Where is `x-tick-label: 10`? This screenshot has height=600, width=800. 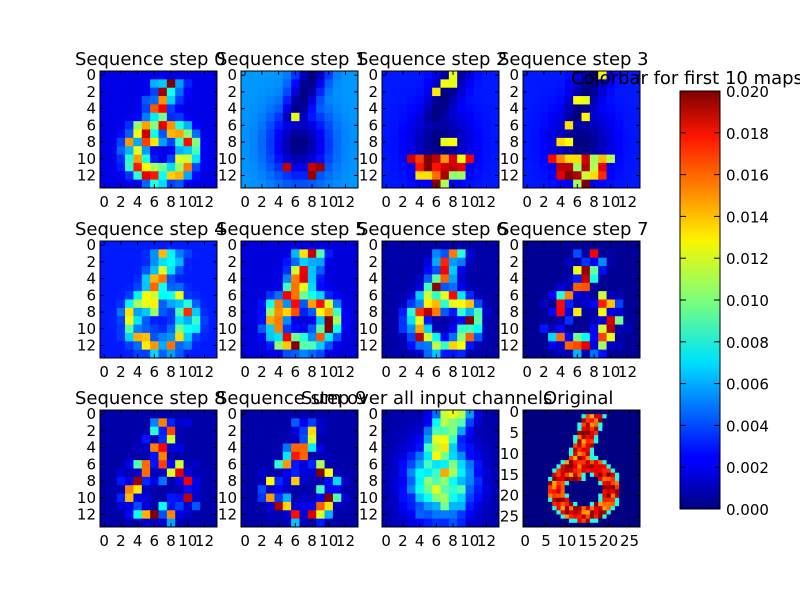
x-tick-label: 10 is located at coordinates (187, 541).